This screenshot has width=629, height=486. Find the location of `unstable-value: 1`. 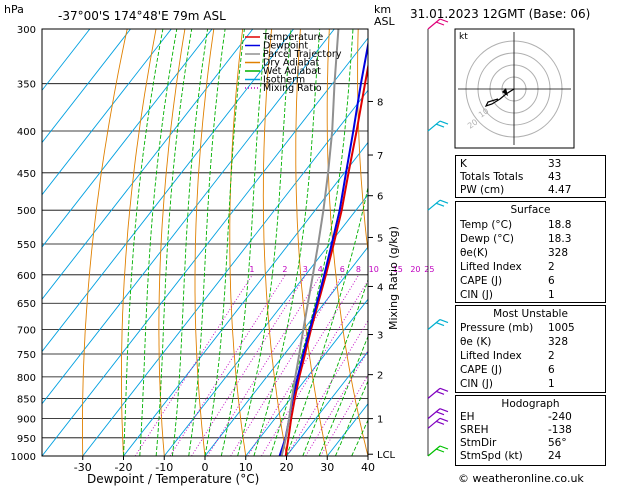

unstable-value: 1 is located at coordinates (551, 384).